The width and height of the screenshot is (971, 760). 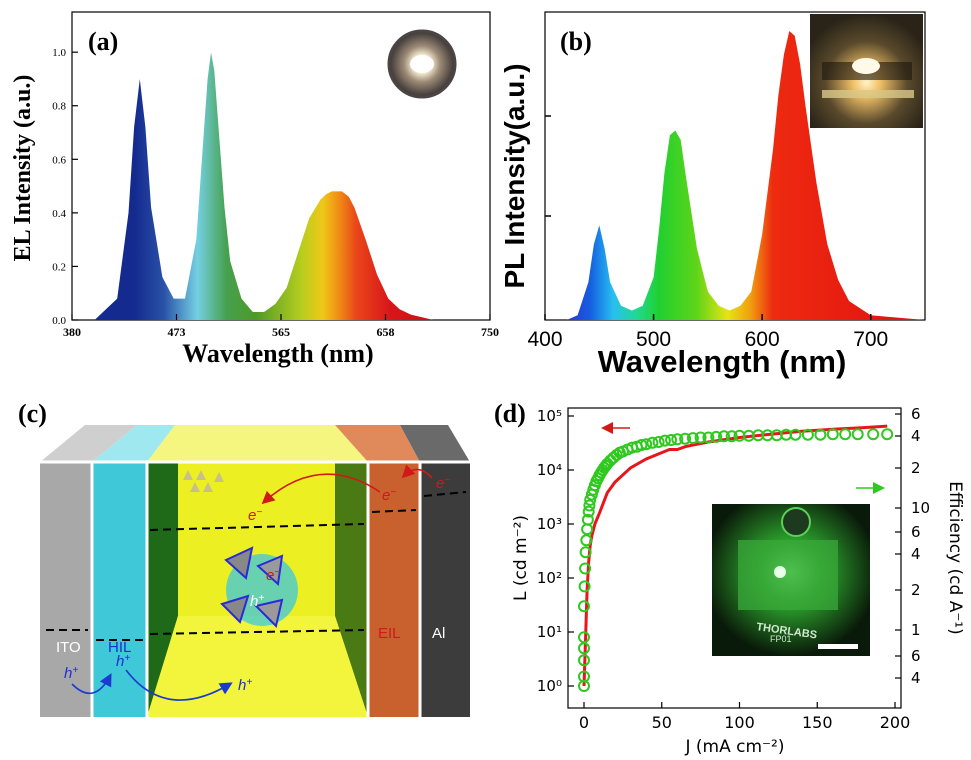 What do you see at coordinates (162, 589) in the screenshot?
I see `emitter-left-wall` at bounding box center [162, 589].